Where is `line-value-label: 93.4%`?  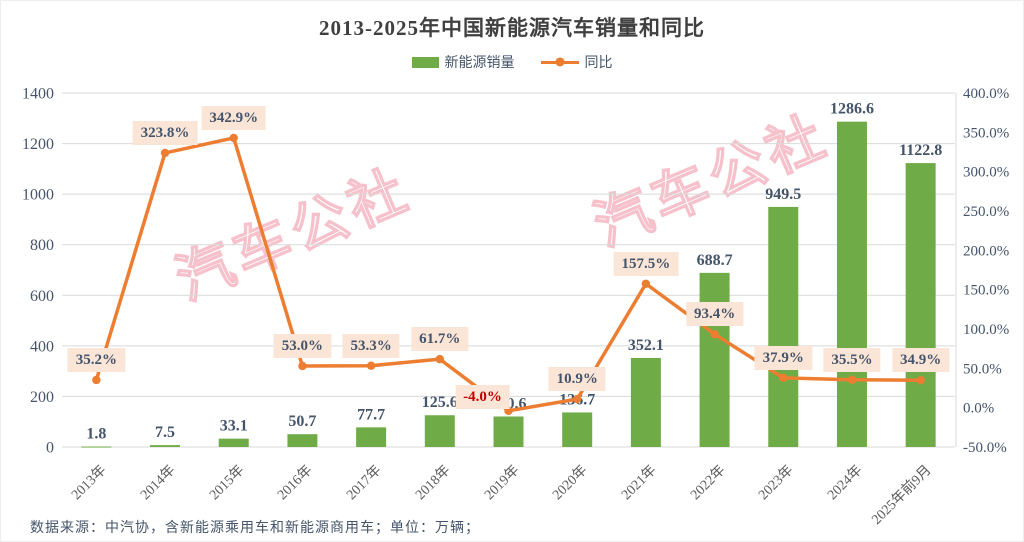
line-value-label: 93.4% is located at coordinates (714, 314).